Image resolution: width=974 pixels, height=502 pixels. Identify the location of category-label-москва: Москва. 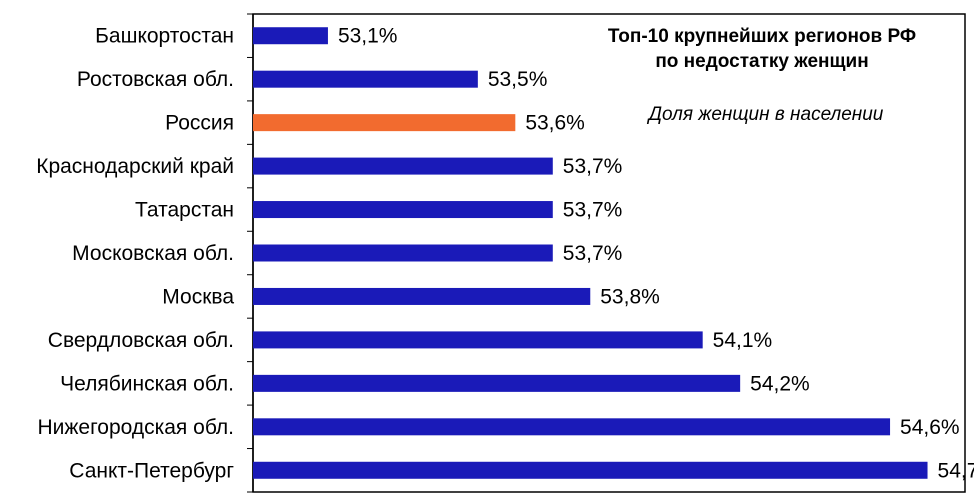
(198, 296).